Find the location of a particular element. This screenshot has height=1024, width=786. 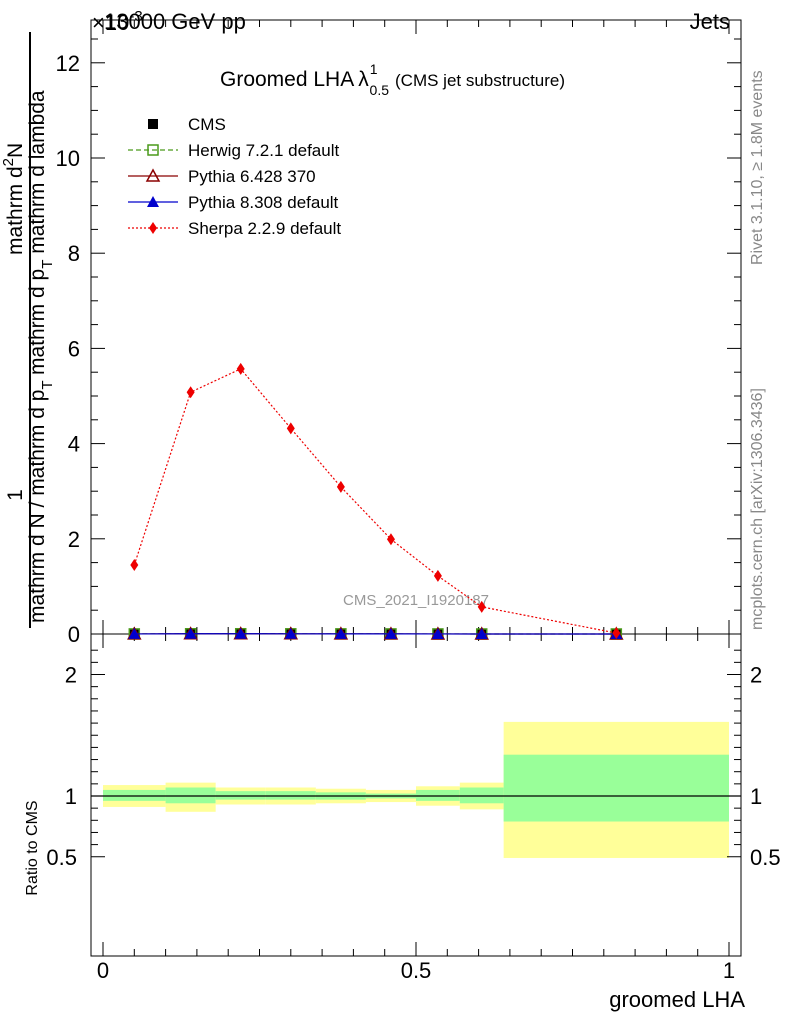

energy-label: 13000 GeV pp is located at coordinates (175, 21).